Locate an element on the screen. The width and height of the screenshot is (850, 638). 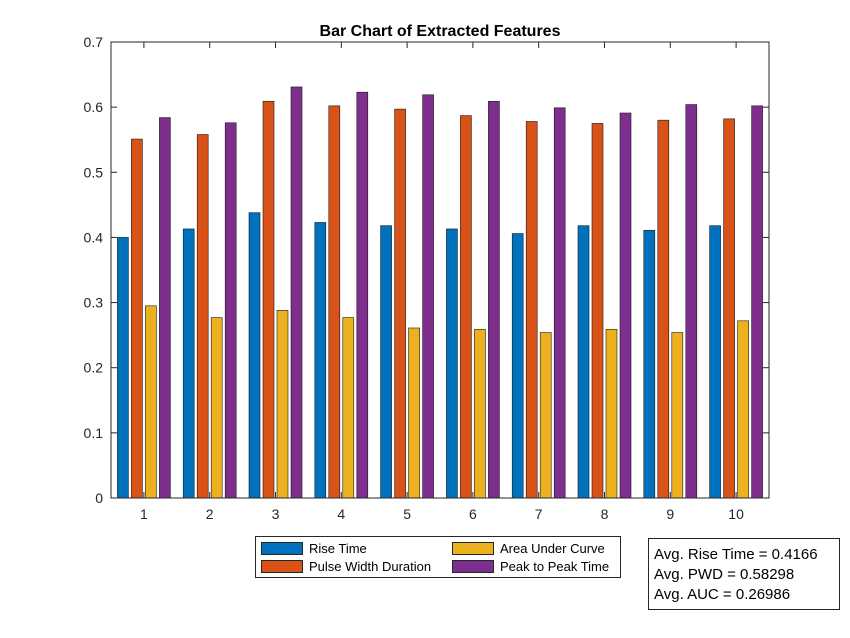
legend-swatch-pulse-width-duration is located at coordinates (282, 566).